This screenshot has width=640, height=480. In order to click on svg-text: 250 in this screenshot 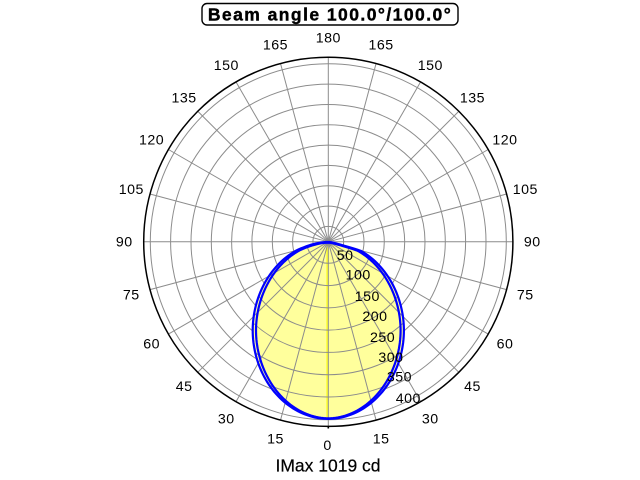, I will do `click(382, 338)`.